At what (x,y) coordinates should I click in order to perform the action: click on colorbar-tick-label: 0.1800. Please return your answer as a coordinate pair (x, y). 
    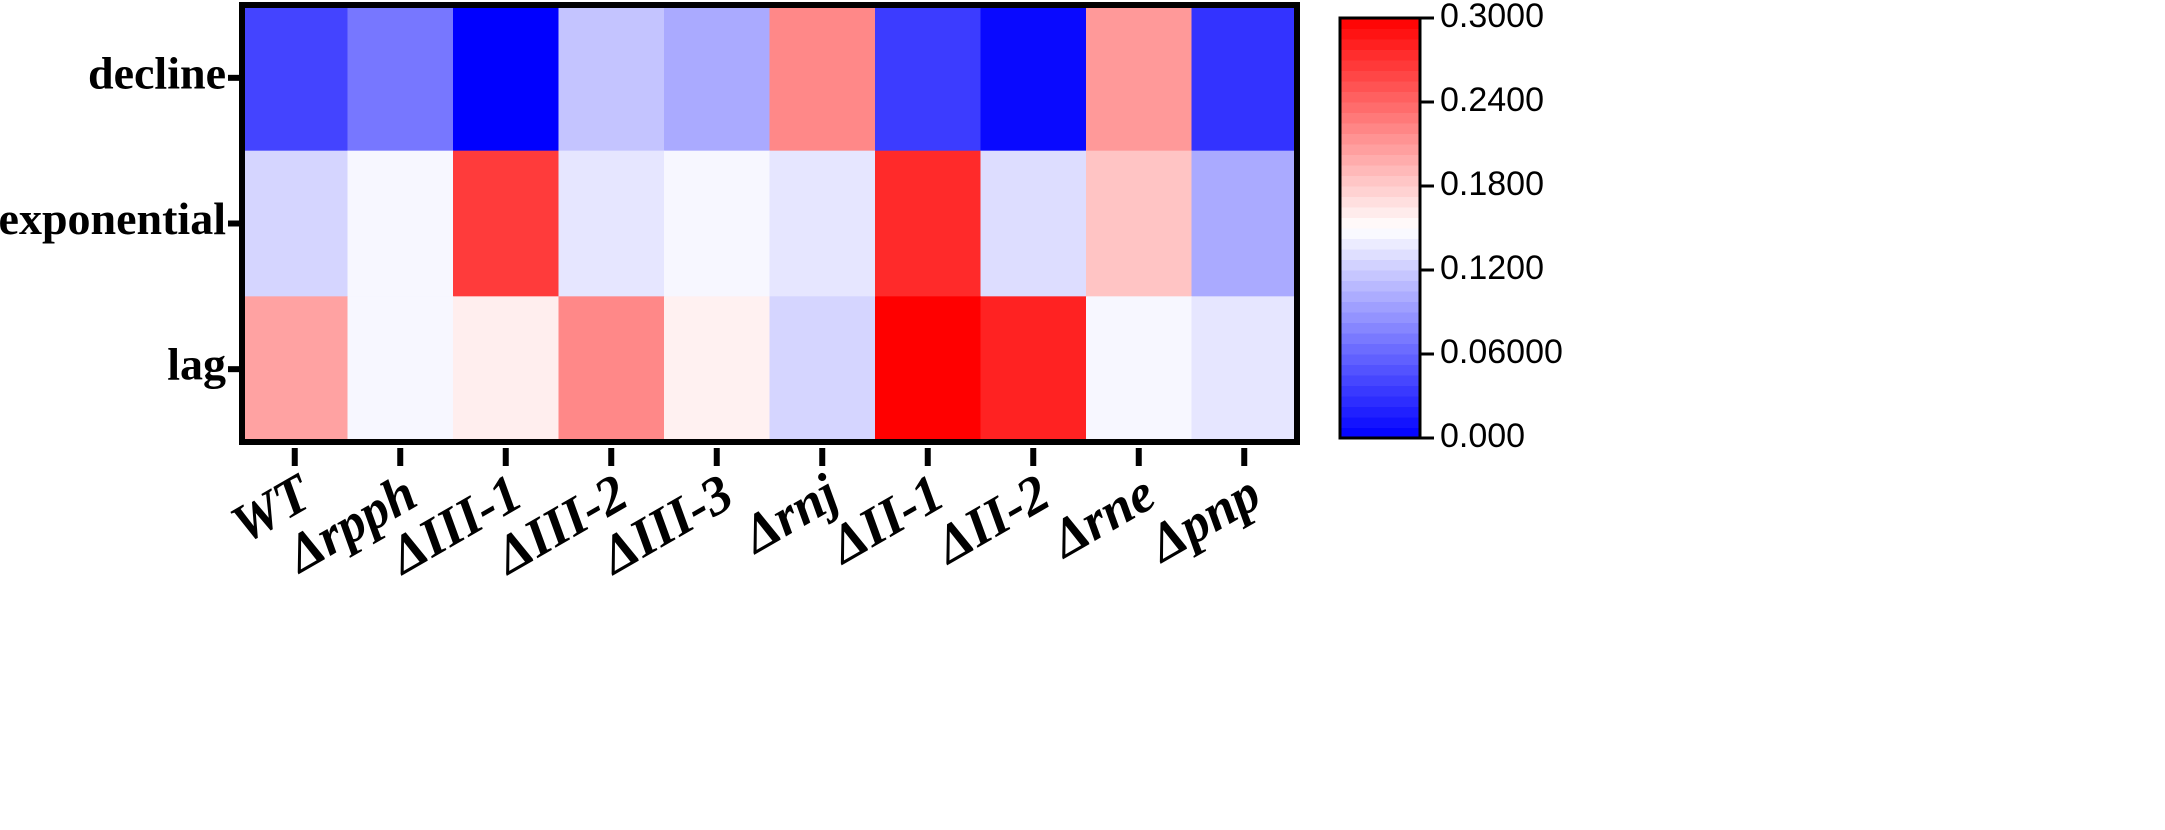
    Looking at the image, I should click on (1492, 184).